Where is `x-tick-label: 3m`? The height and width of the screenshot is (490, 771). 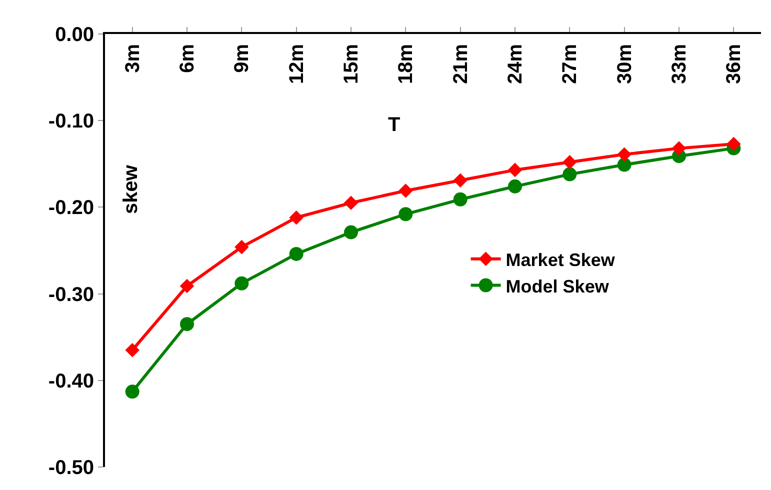 x-tick-label: 3m is located at coordinates (133, 58).